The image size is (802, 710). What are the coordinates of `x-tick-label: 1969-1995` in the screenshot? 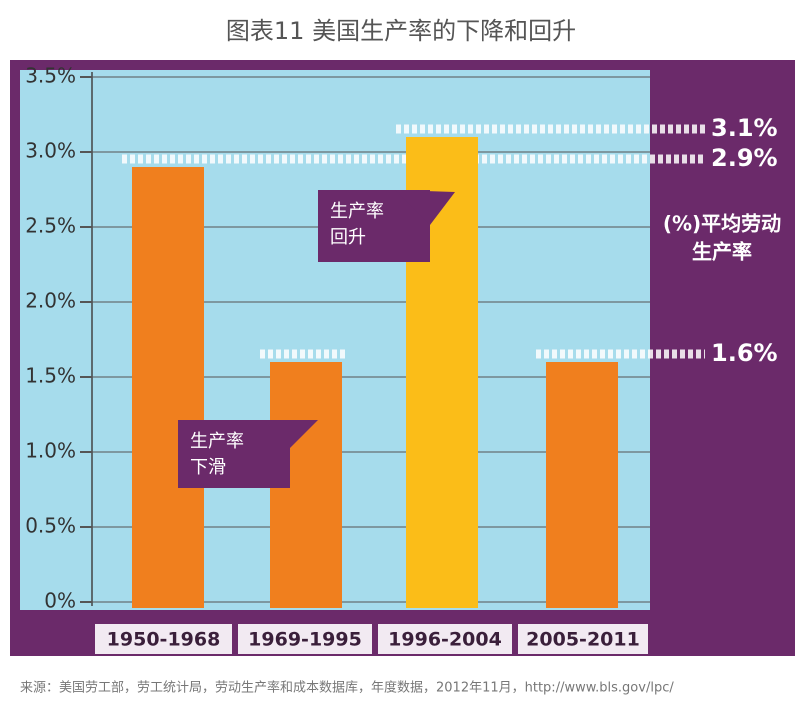 It's located at (305, 640).